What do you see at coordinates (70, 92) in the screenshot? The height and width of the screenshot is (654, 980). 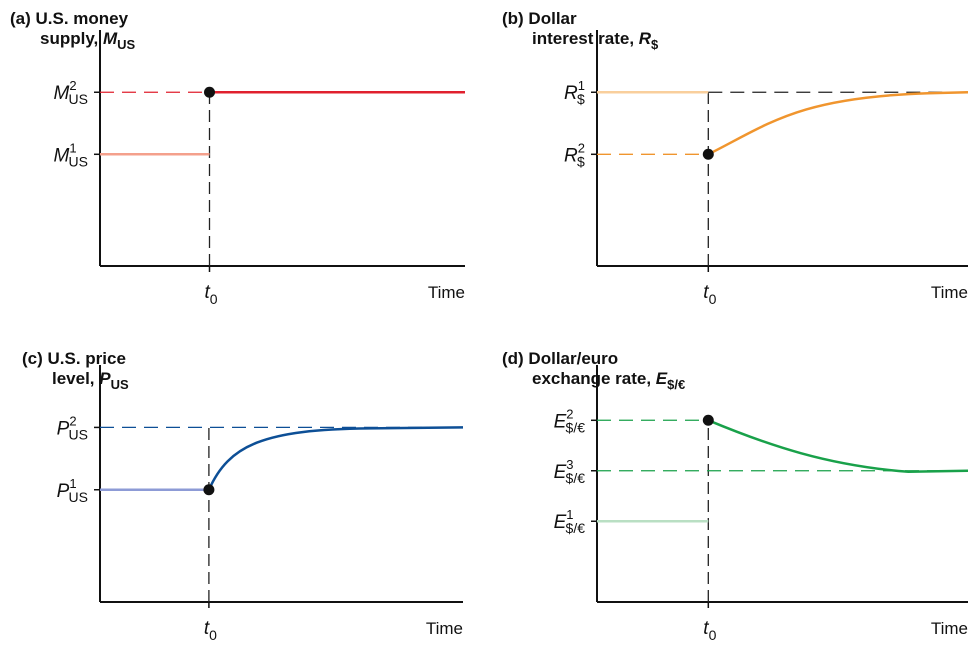 I see `panel-a-ytick-label-0: M2 US` at bounding box center [70, 92].